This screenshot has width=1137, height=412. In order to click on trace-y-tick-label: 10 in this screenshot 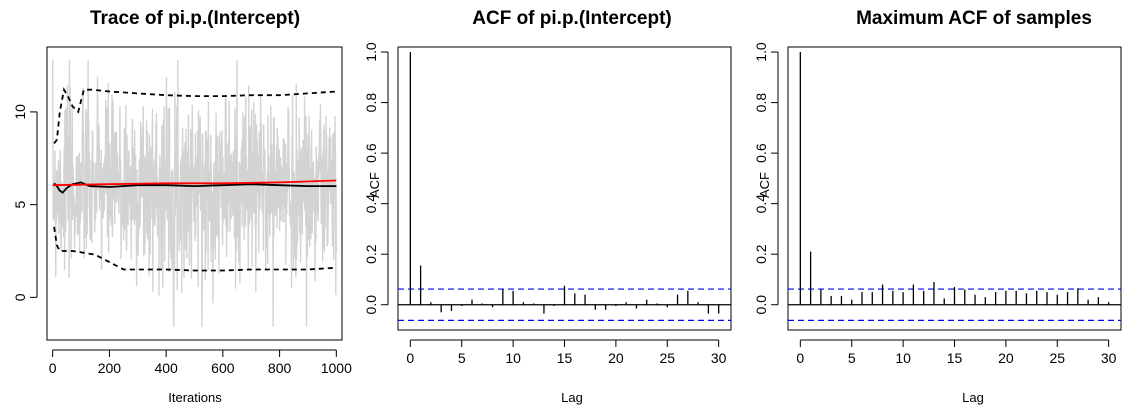, I will do `click(20, 112)`.